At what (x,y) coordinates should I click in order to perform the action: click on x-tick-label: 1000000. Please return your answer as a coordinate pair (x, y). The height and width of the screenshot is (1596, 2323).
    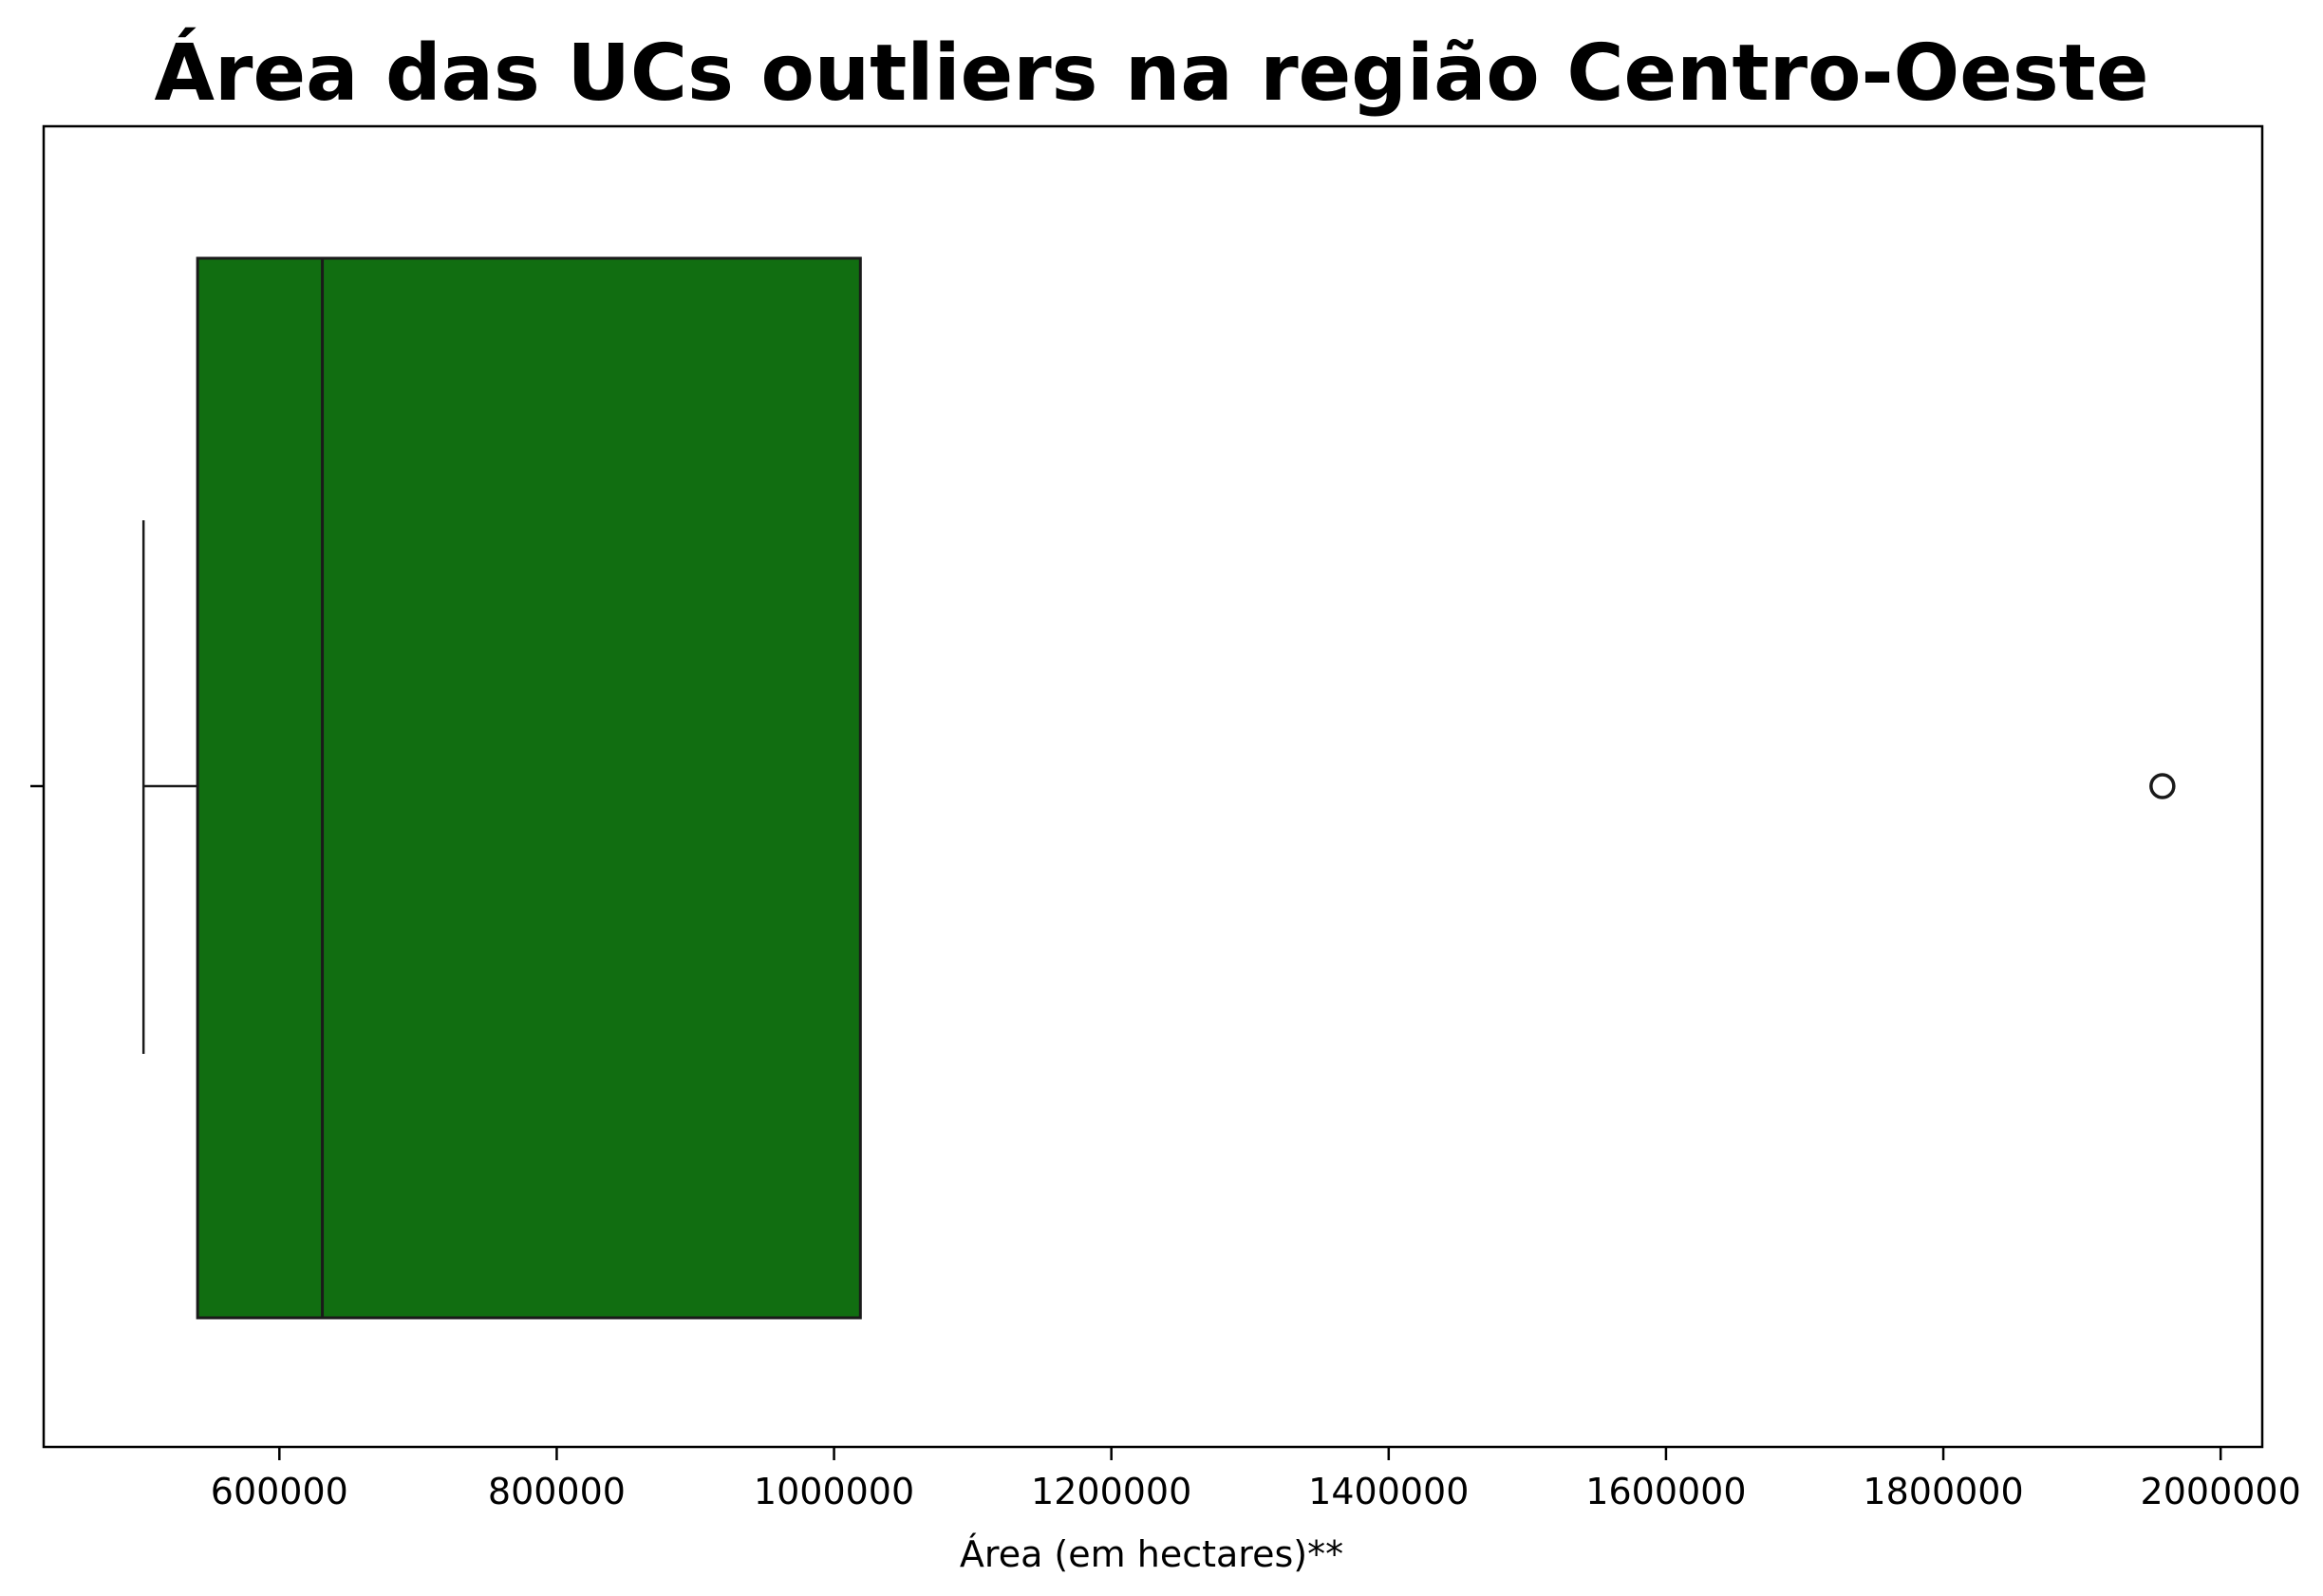
    Looking at the image, I should click on (834, 1491).